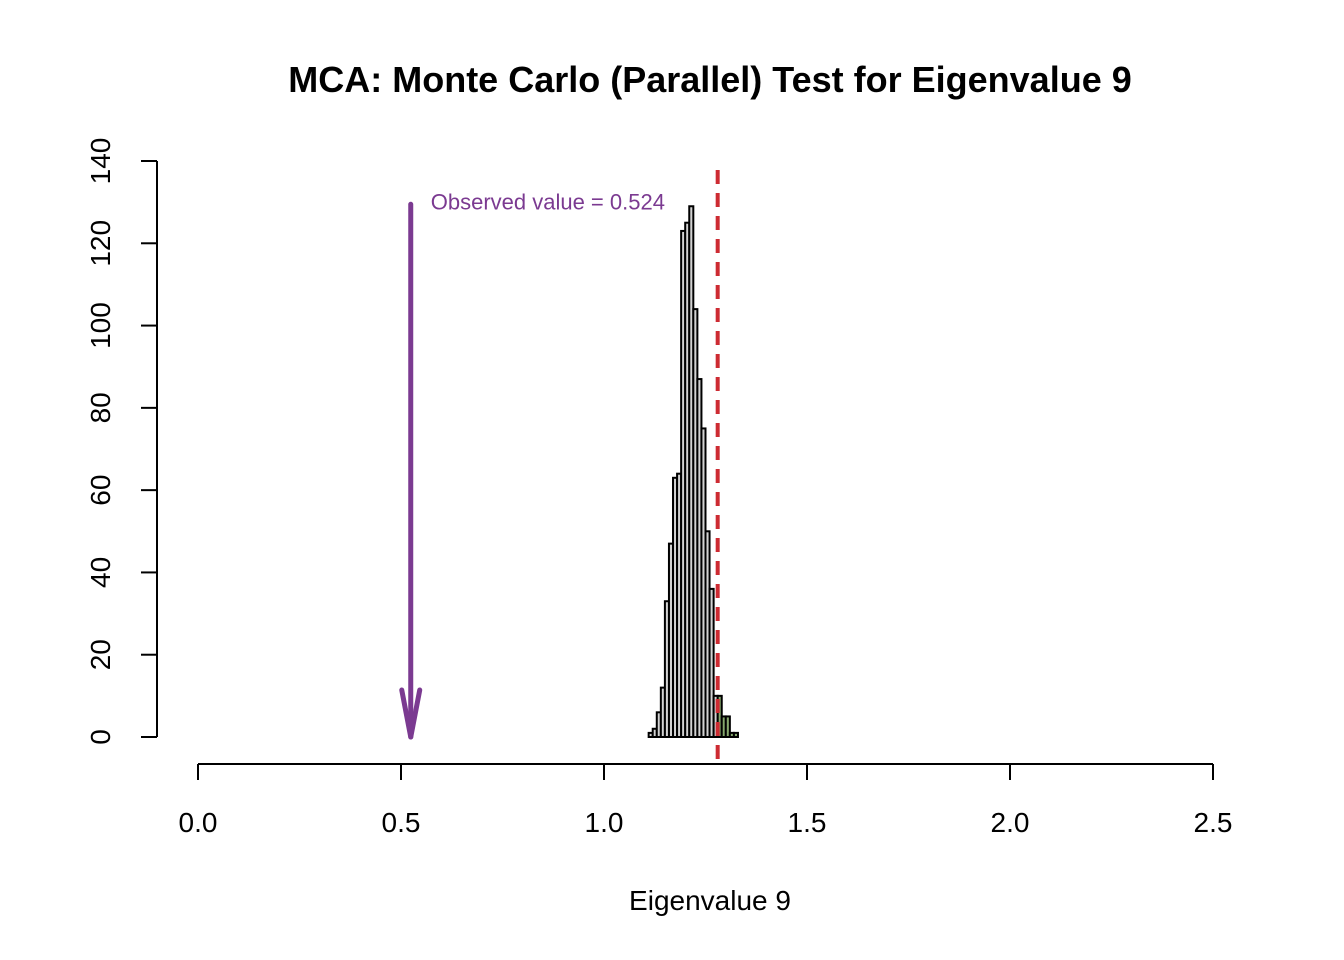  Describe the element at coordinates (710, 900) in the screenshot. I see `x-axis-label: Eigenvalue 9` at that location.